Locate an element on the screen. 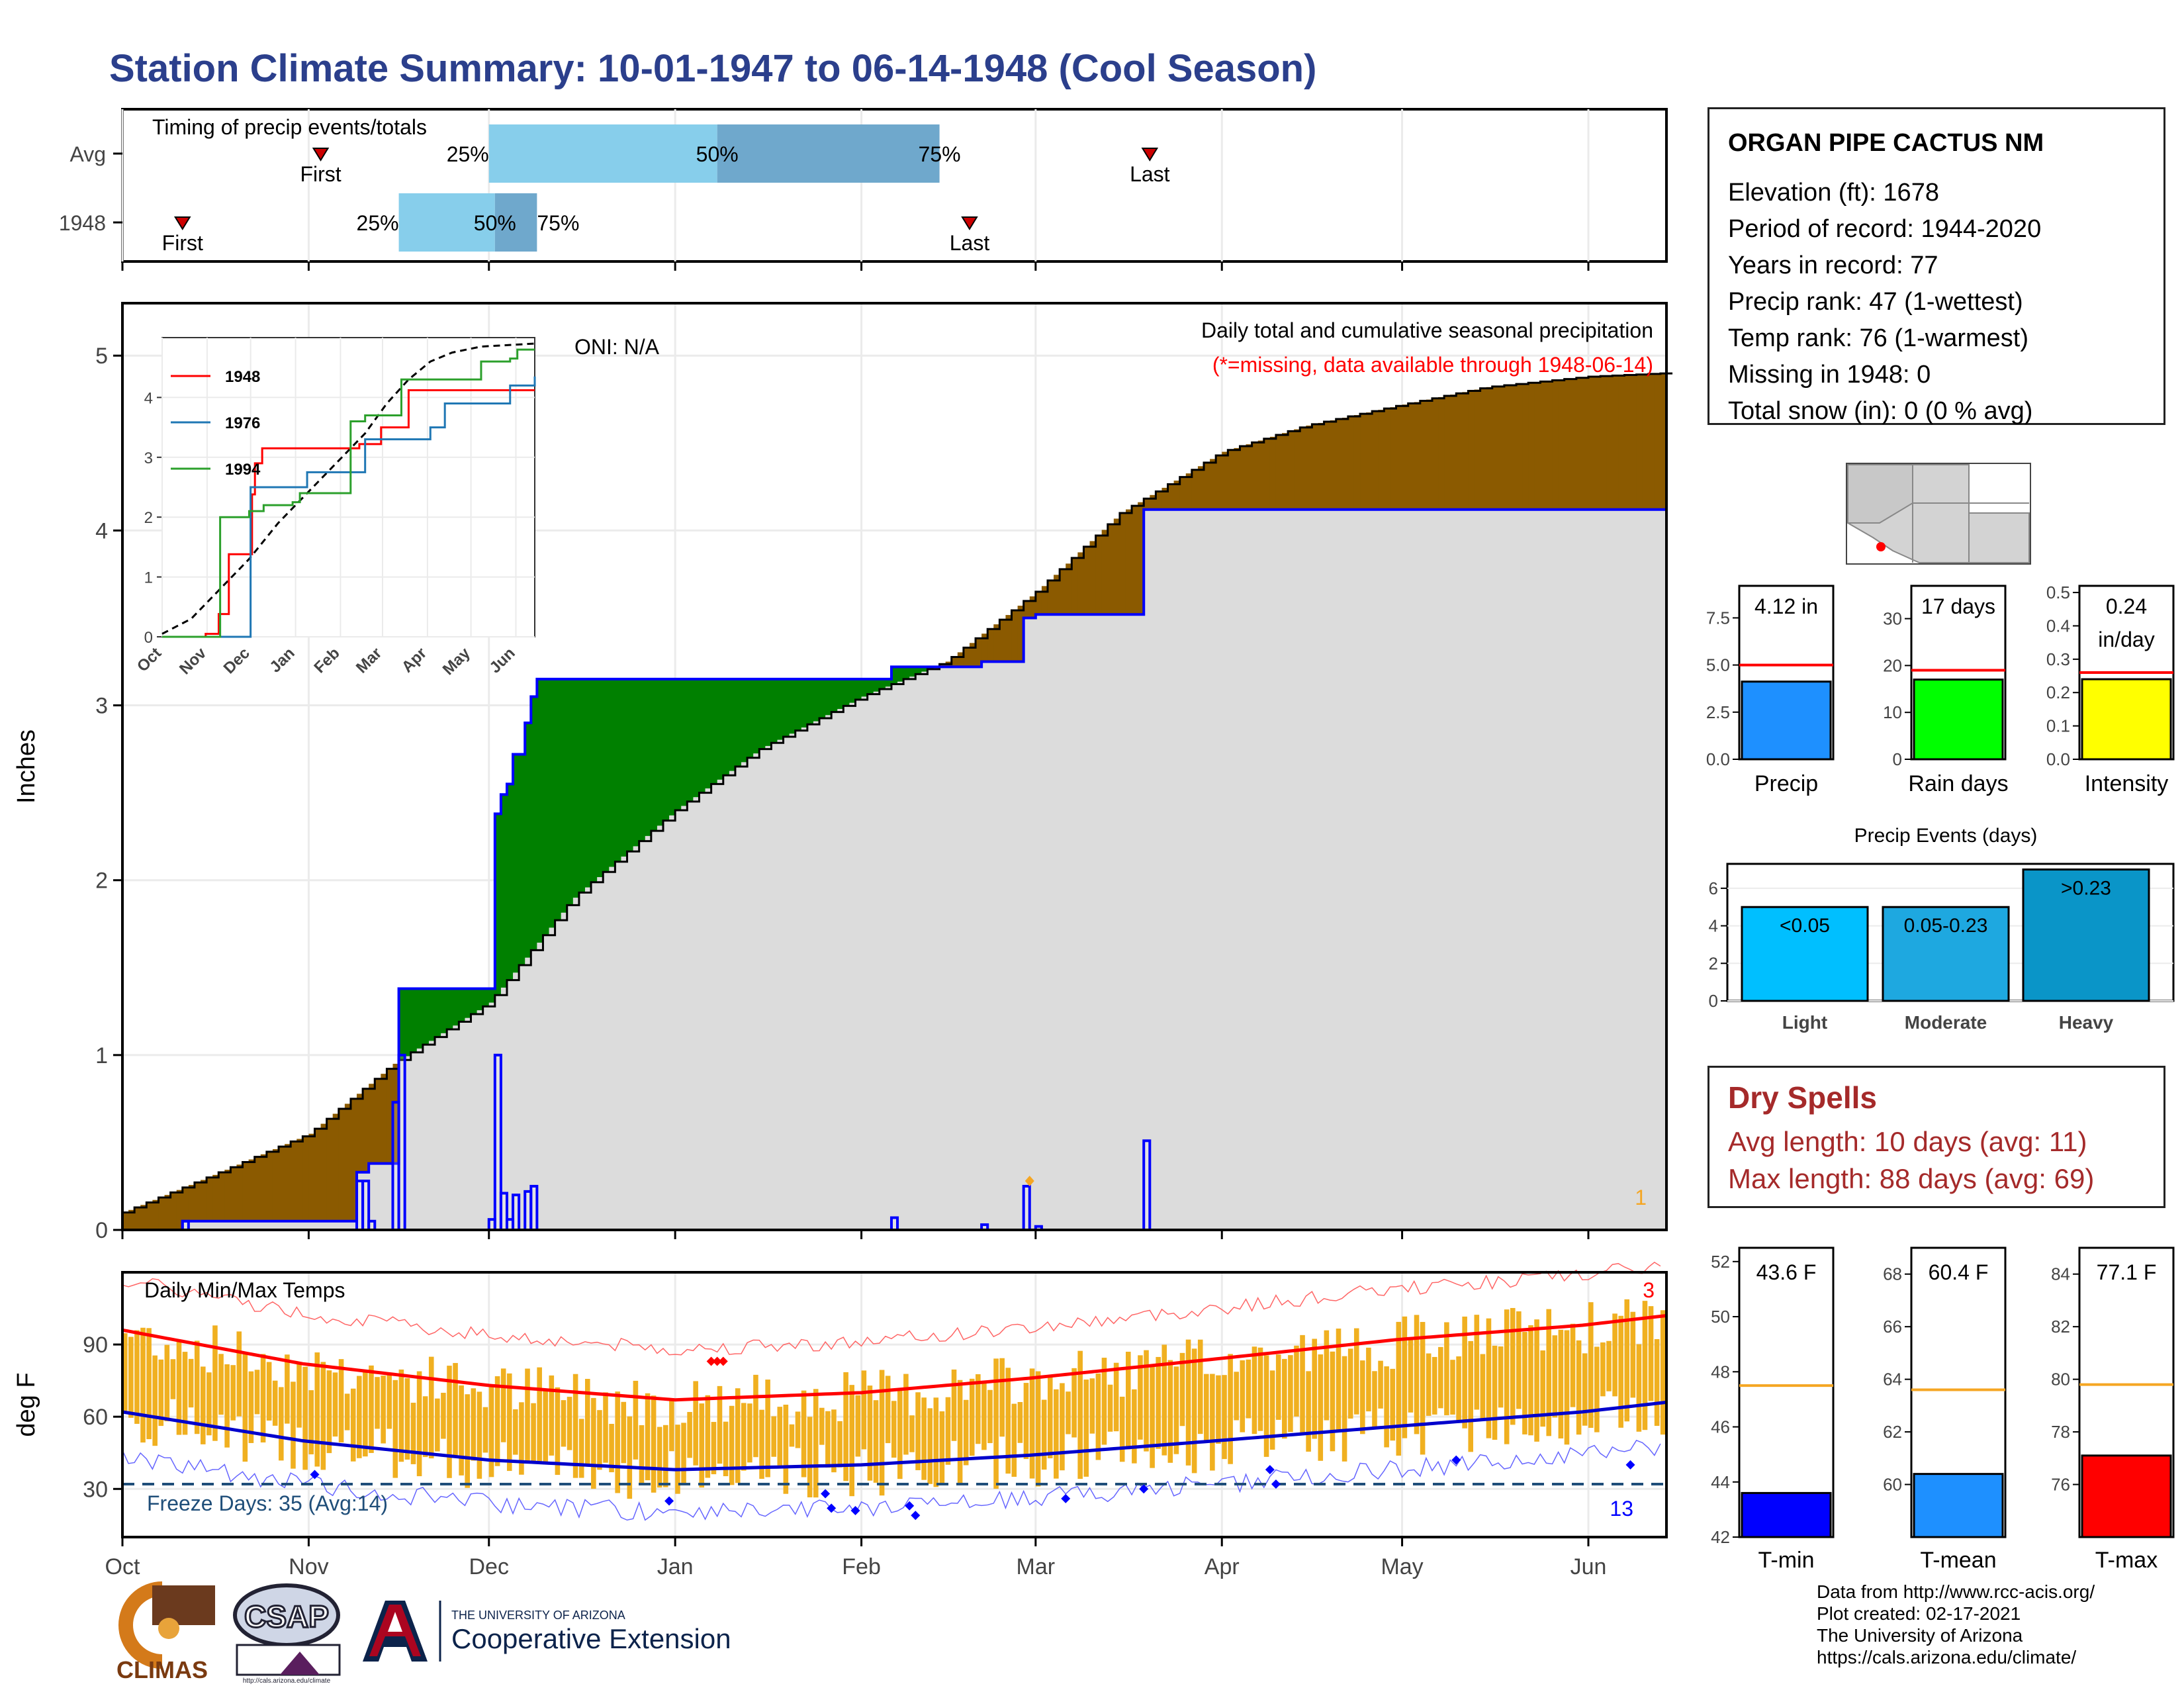 The image size is (2184, 1688). temps-ylabel: deg F is located at coordinates (26, 1404).